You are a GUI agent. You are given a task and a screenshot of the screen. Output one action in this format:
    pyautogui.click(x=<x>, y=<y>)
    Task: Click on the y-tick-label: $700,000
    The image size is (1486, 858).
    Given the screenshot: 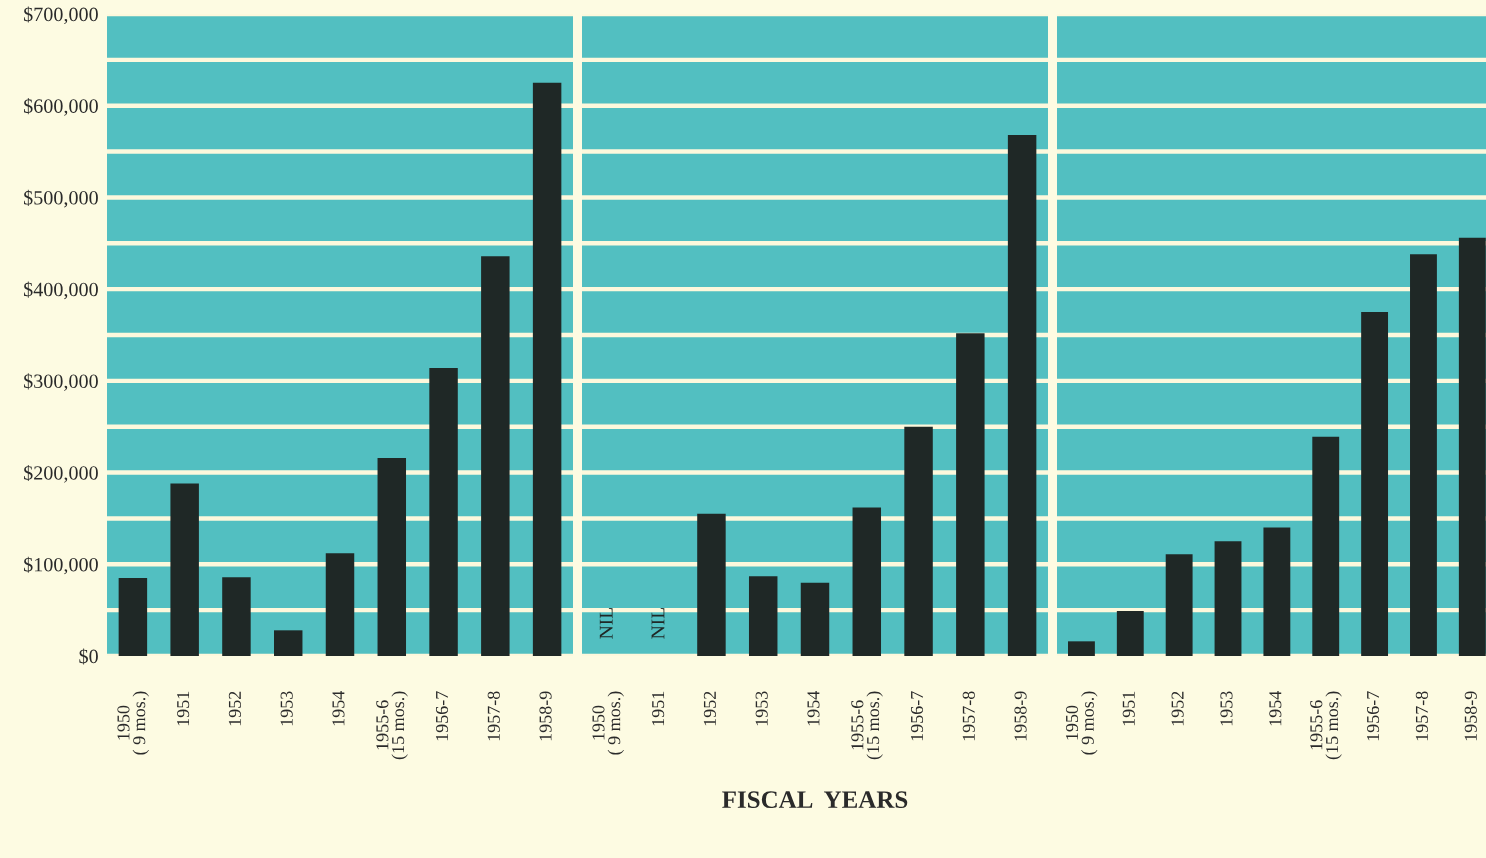 What is the action you would take?
    pyautogui.click(x=61, y=15)
    